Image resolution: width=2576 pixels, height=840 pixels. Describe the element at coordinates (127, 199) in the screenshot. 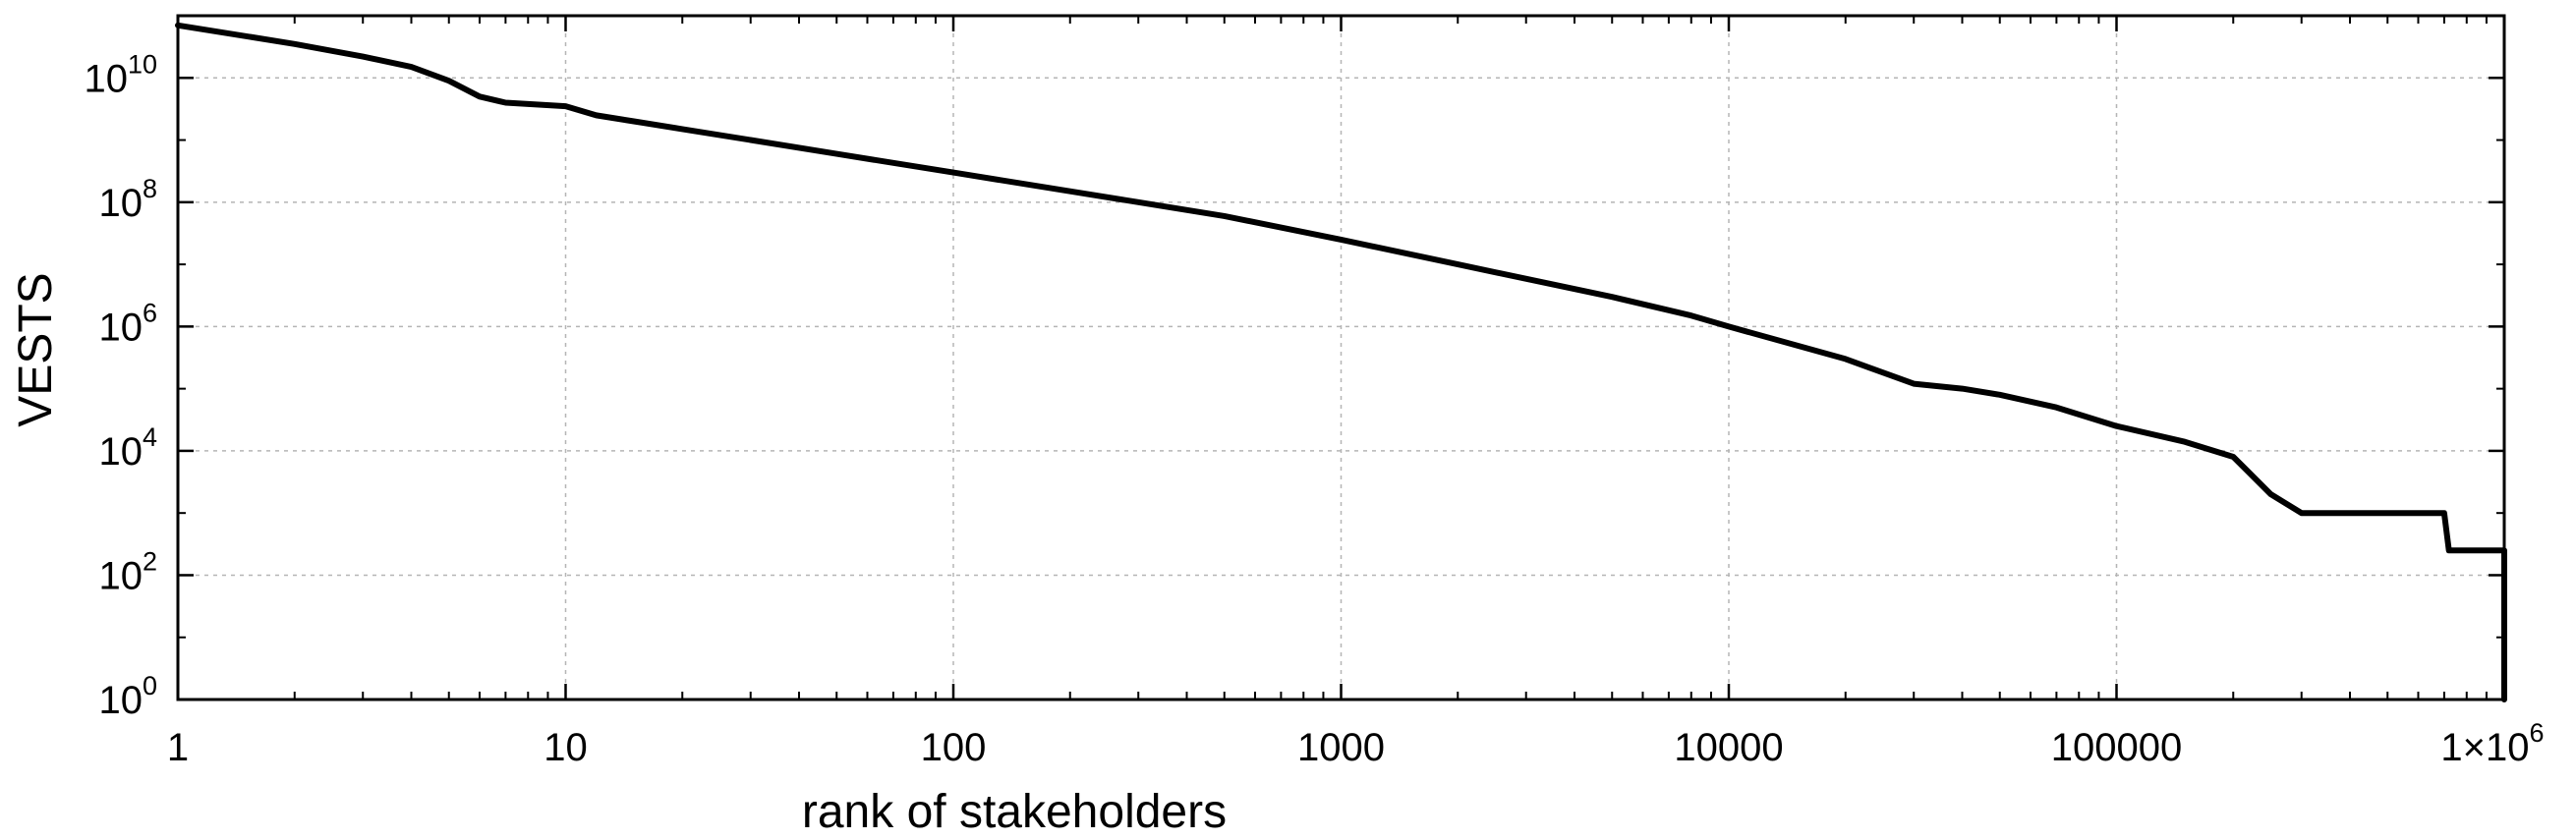

I see `y-tick-label: 10⁸` at that location.